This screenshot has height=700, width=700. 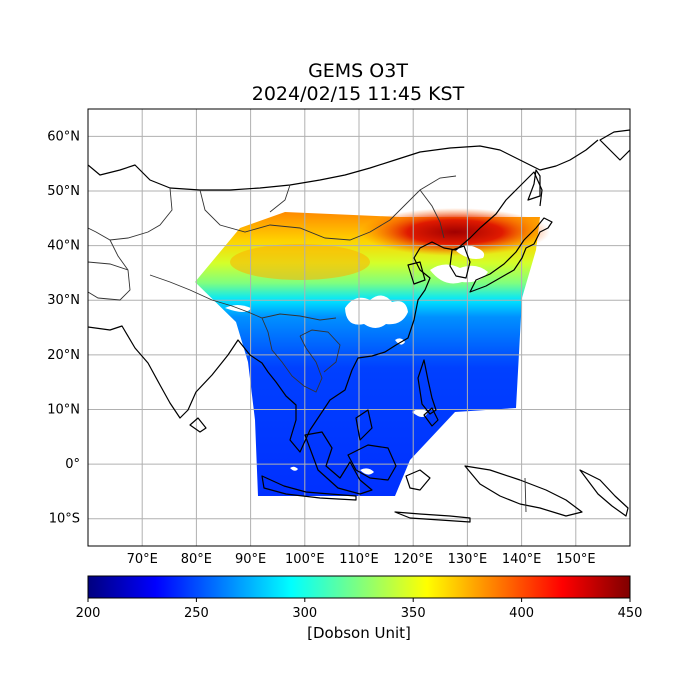 What do you see at coordinates (522, 559) in the screenshot?
I see `longitude-label: 140°E` at bounding box center [522, 559].